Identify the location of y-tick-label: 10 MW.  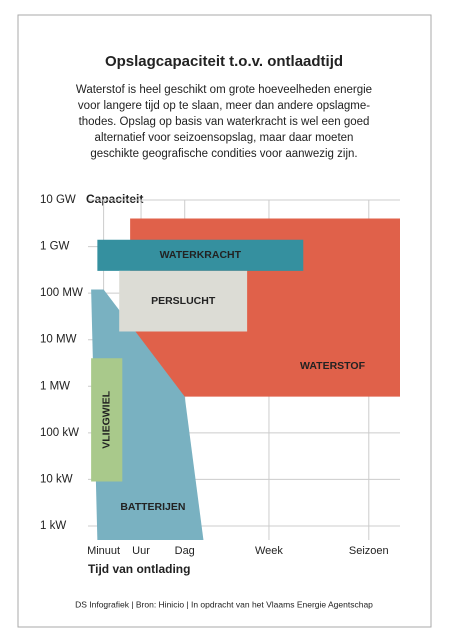
(58, 340).